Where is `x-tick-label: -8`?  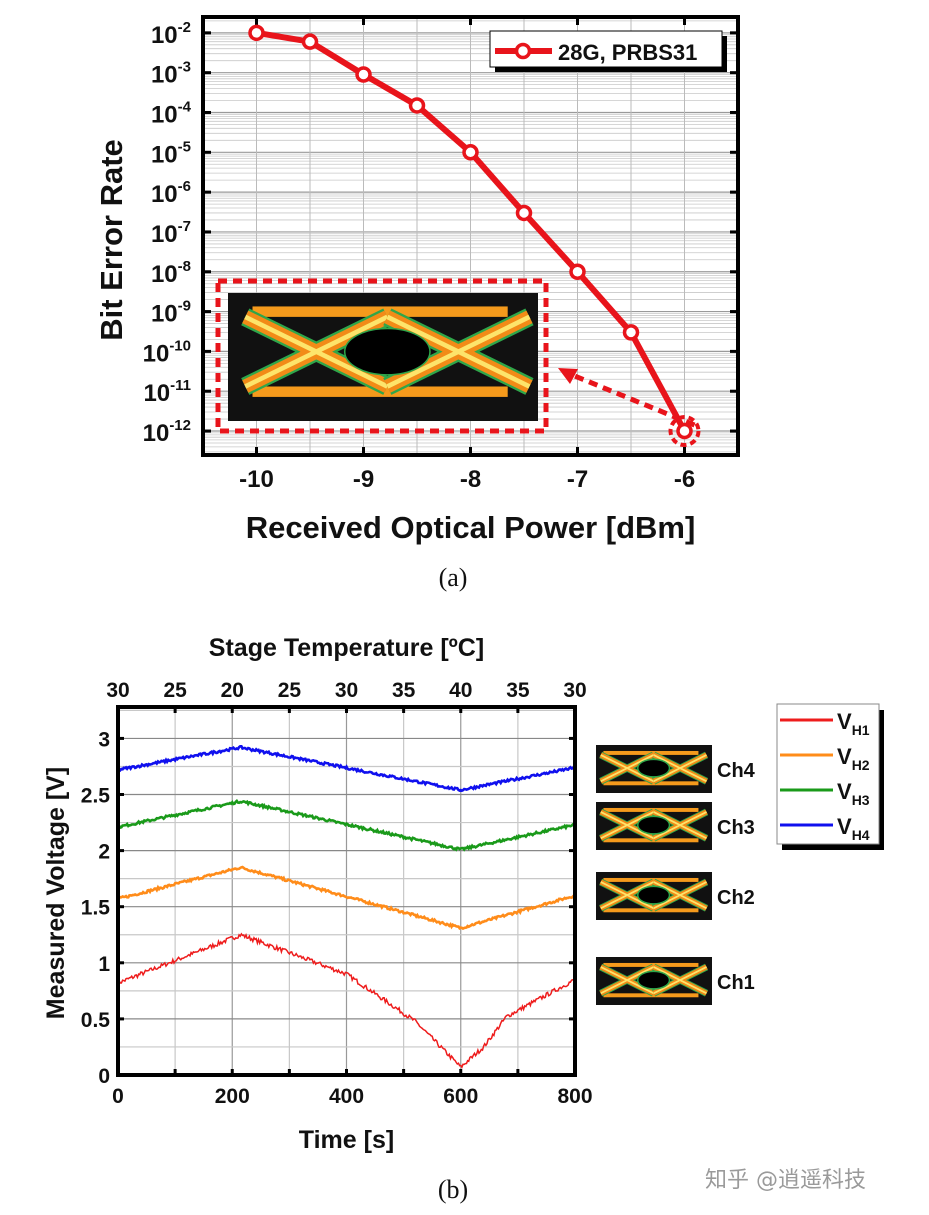 x-tick-label: -8 is located at coordinates (470, 479).